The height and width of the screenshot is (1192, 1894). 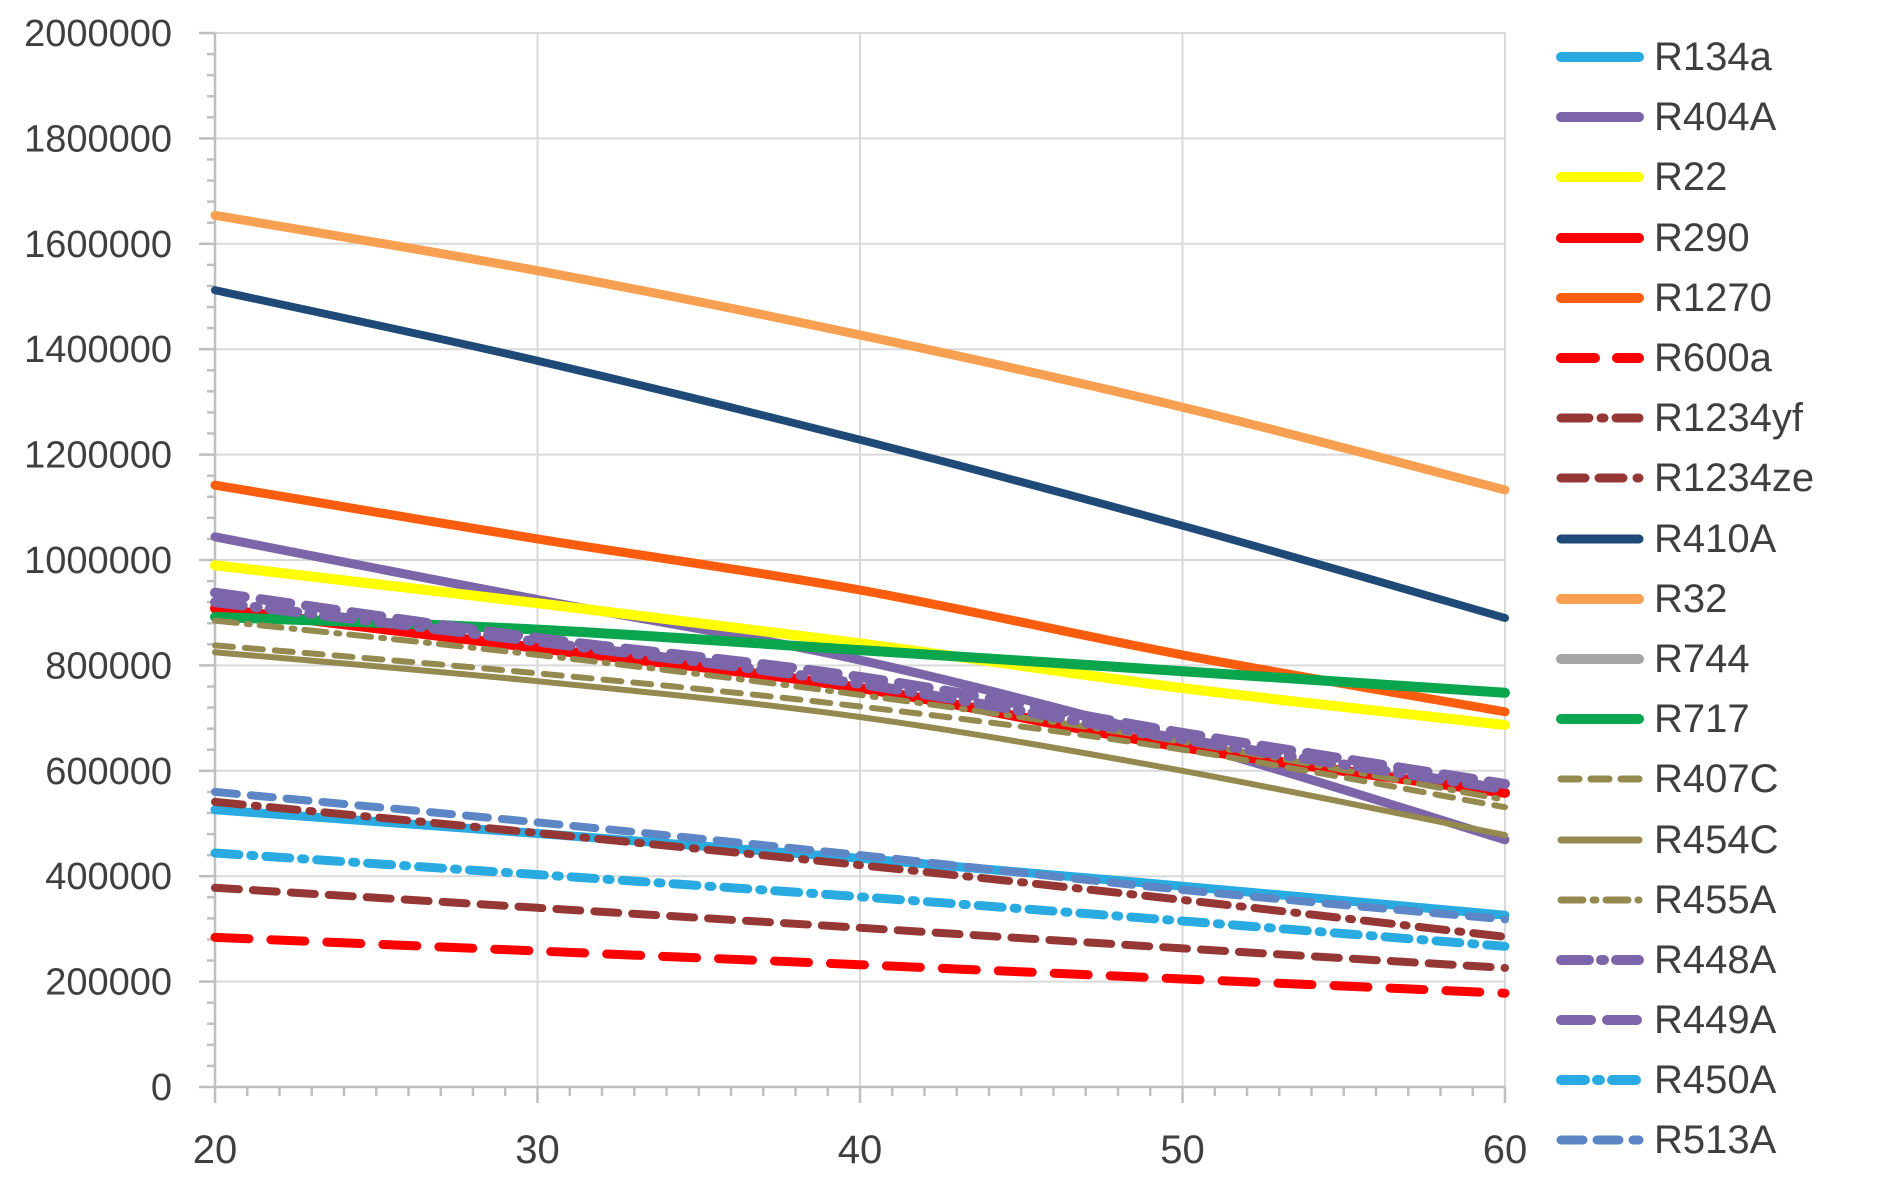 What do you see at coordinates (1600, 177) in the screenshot?
I see `legend-swatch-R22` at bounding box center [1600, 177].